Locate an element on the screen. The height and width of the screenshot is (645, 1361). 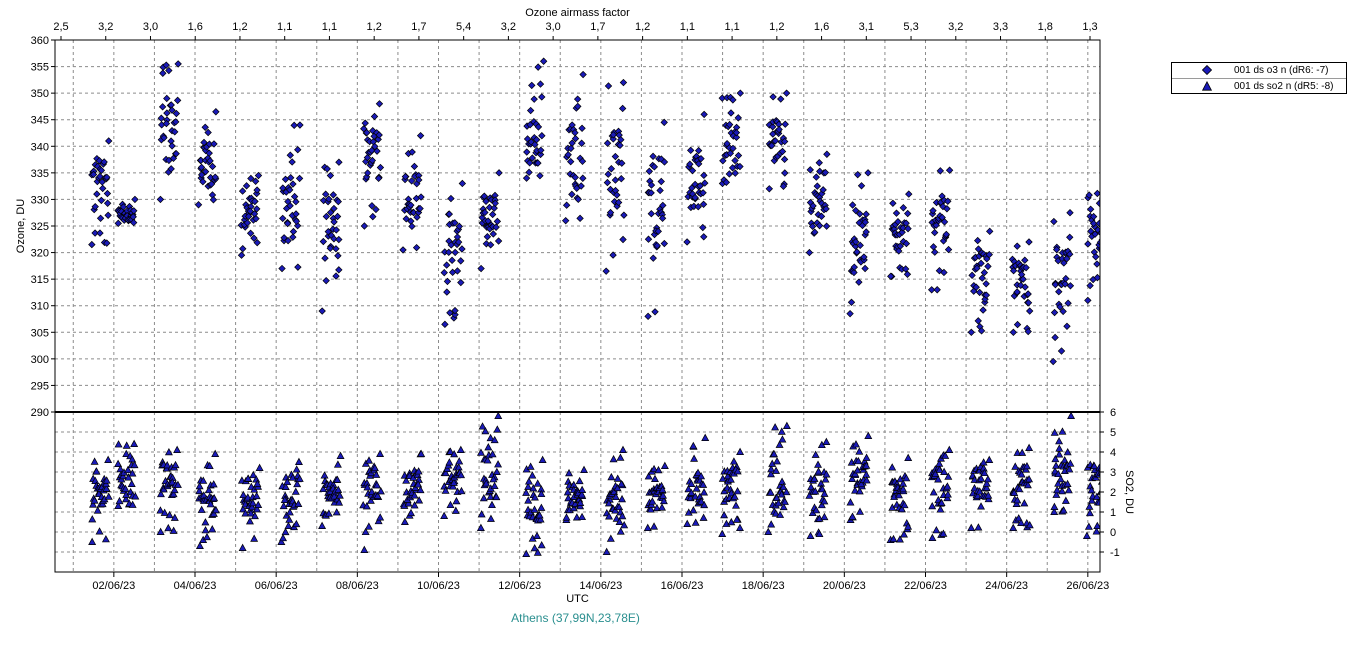
ozone-tick-label: 315 is located at coordinates (40, 280).